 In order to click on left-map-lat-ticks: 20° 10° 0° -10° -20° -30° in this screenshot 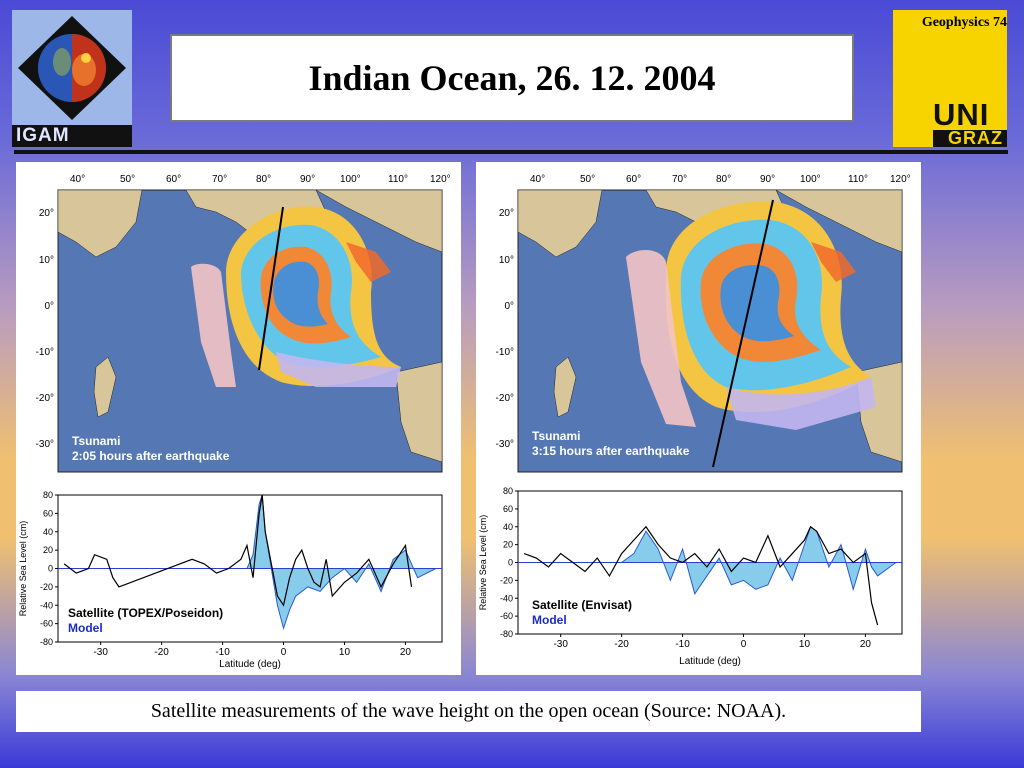, I will do `click(45, 329)`.